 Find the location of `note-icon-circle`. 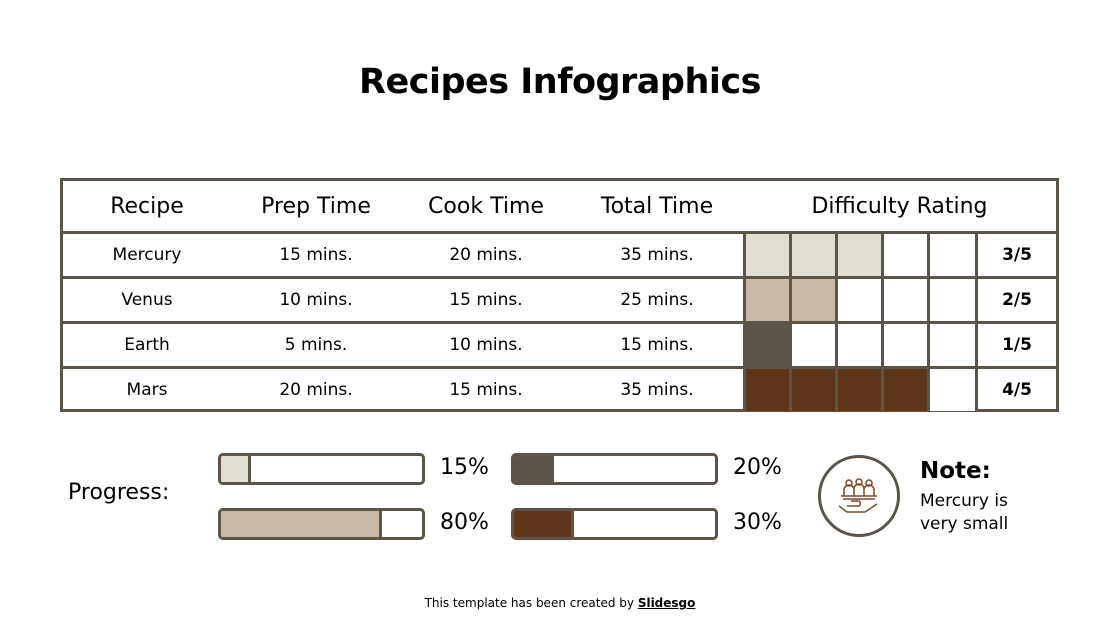

note-icon-circle is located at coordinates (859, 496).